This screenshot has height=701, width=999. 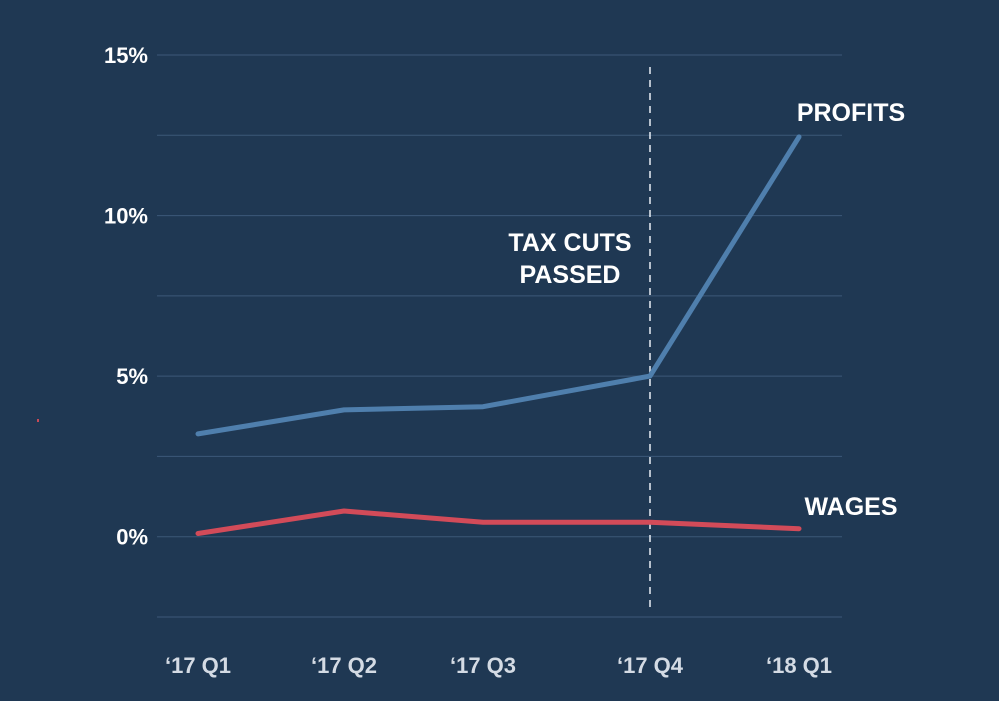 I want to click on series-label-wages: WAGES, so click(x=850, y=507).